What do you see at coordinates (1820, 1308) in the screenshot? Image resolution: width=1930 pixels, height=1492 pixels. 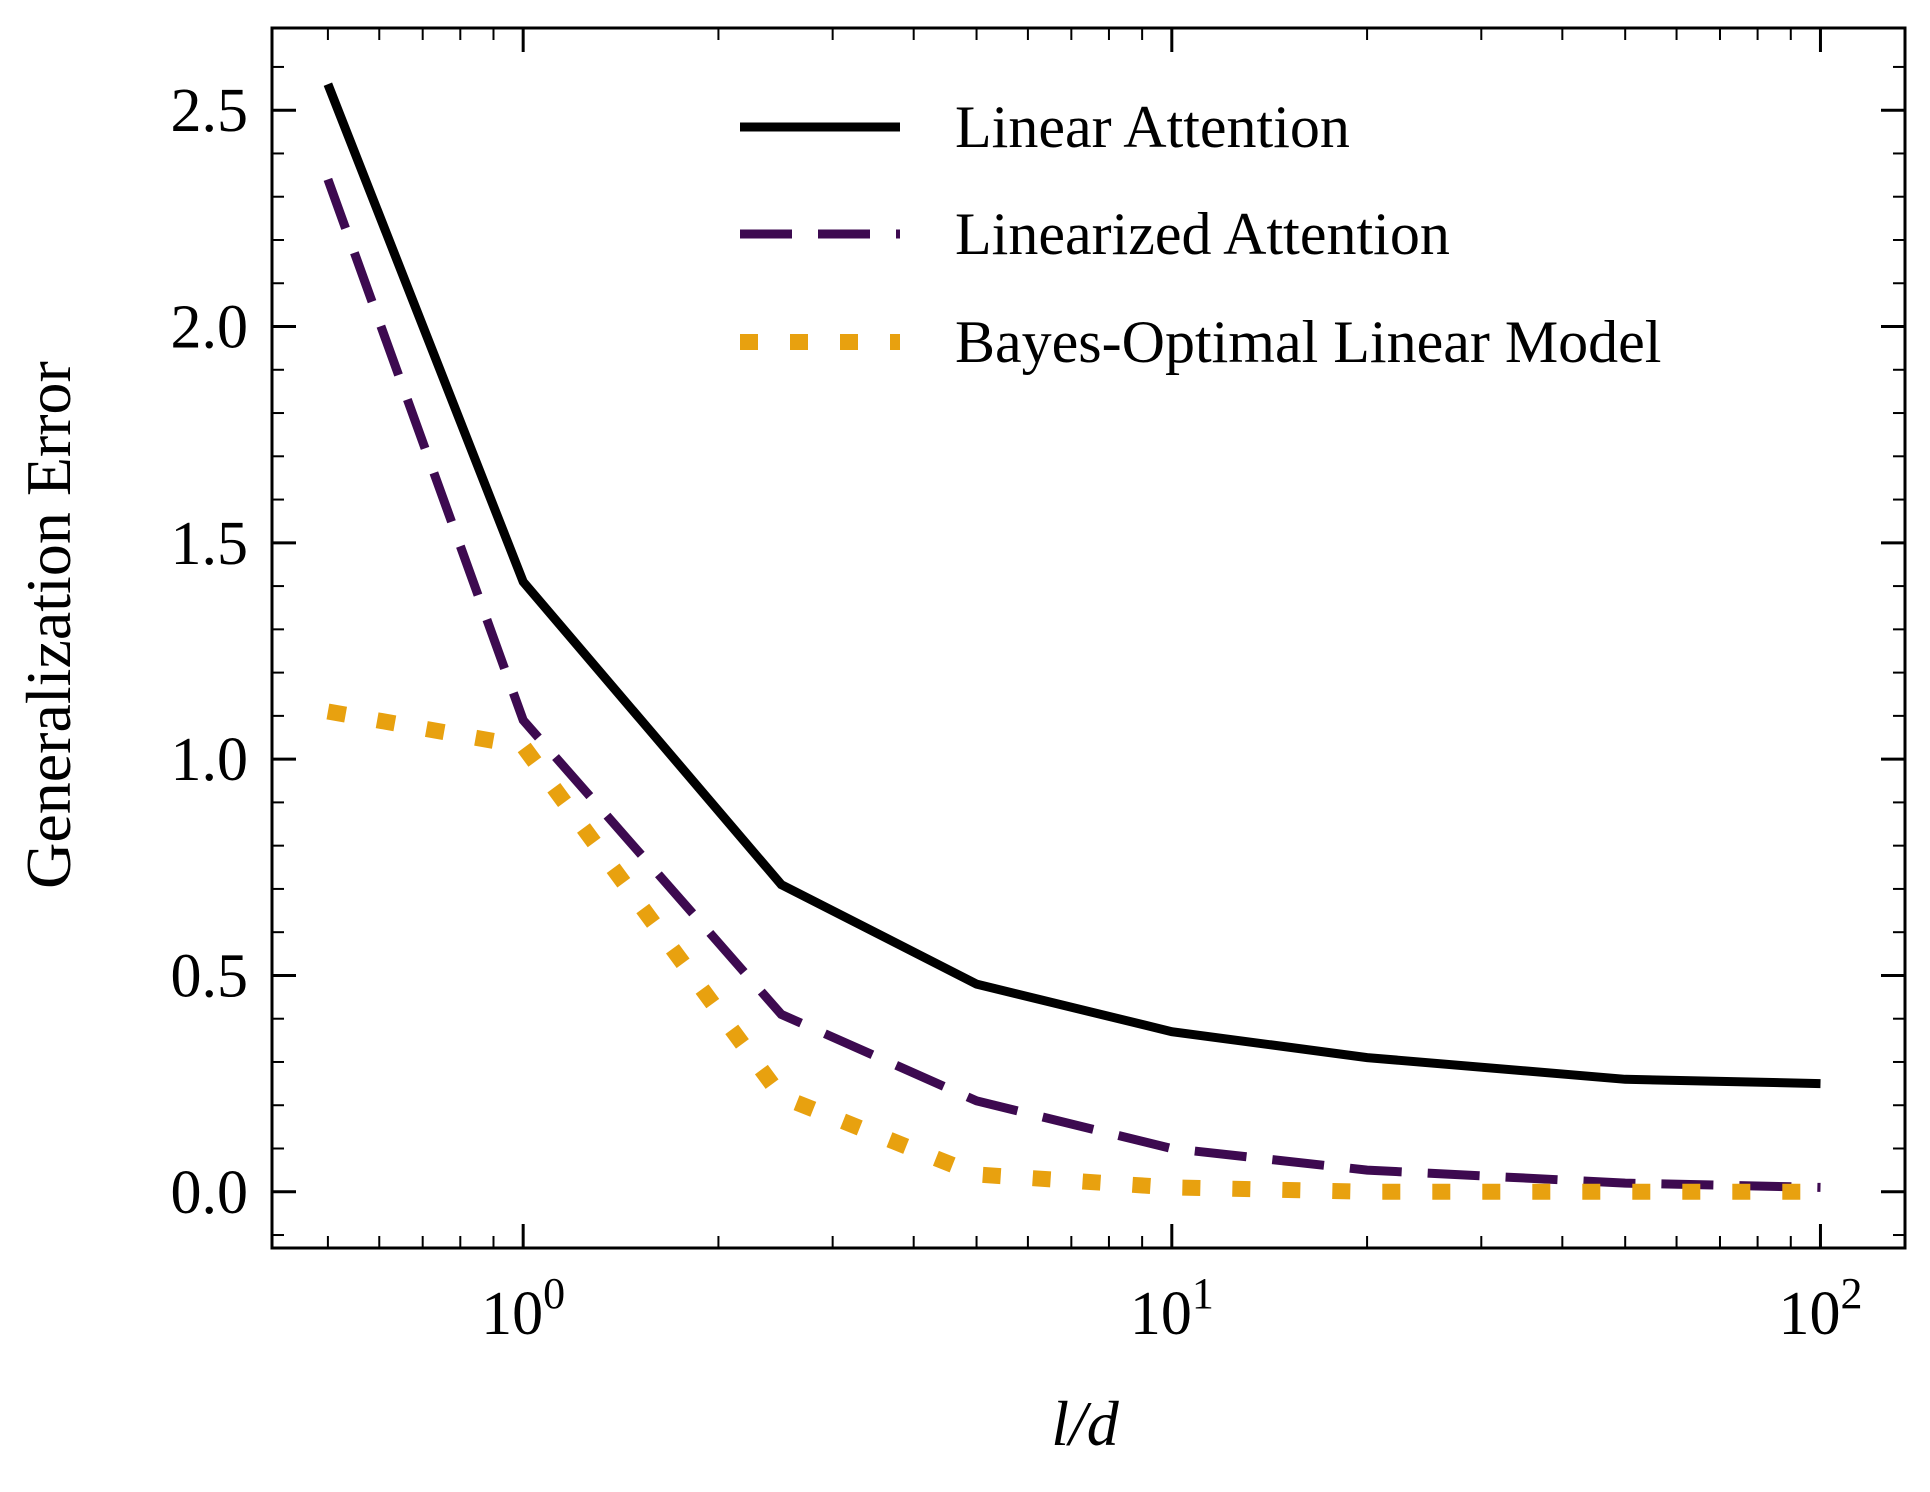 I see `x-tick-label: 10²` at bounding box center [1820, 1308].